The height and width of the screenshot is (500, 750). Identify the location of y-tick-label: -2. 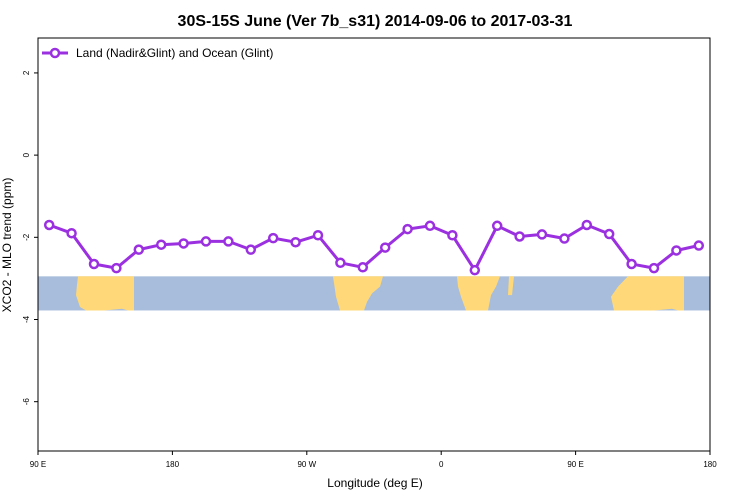
(26, 237).